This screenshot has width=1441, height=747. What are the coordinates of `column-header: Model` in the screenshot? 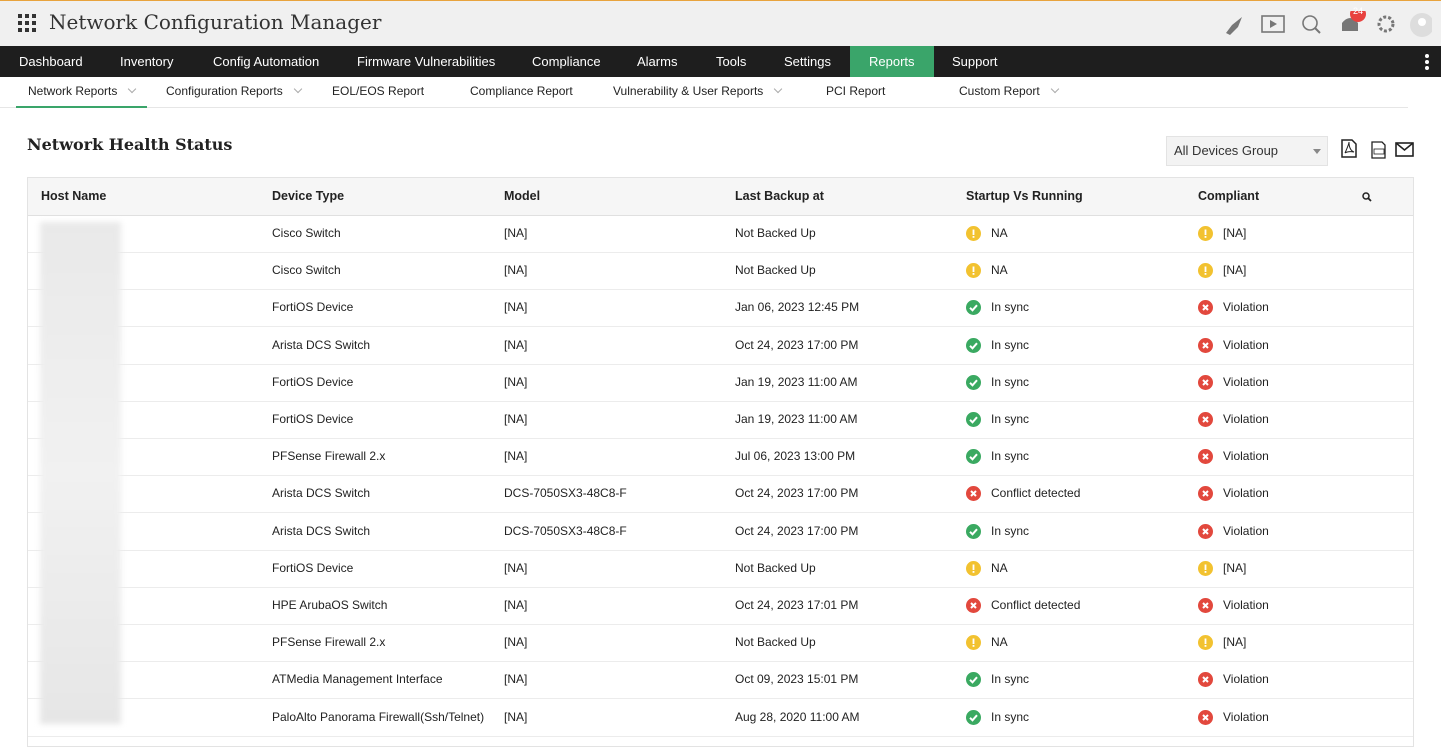 It's located at (522, 196).